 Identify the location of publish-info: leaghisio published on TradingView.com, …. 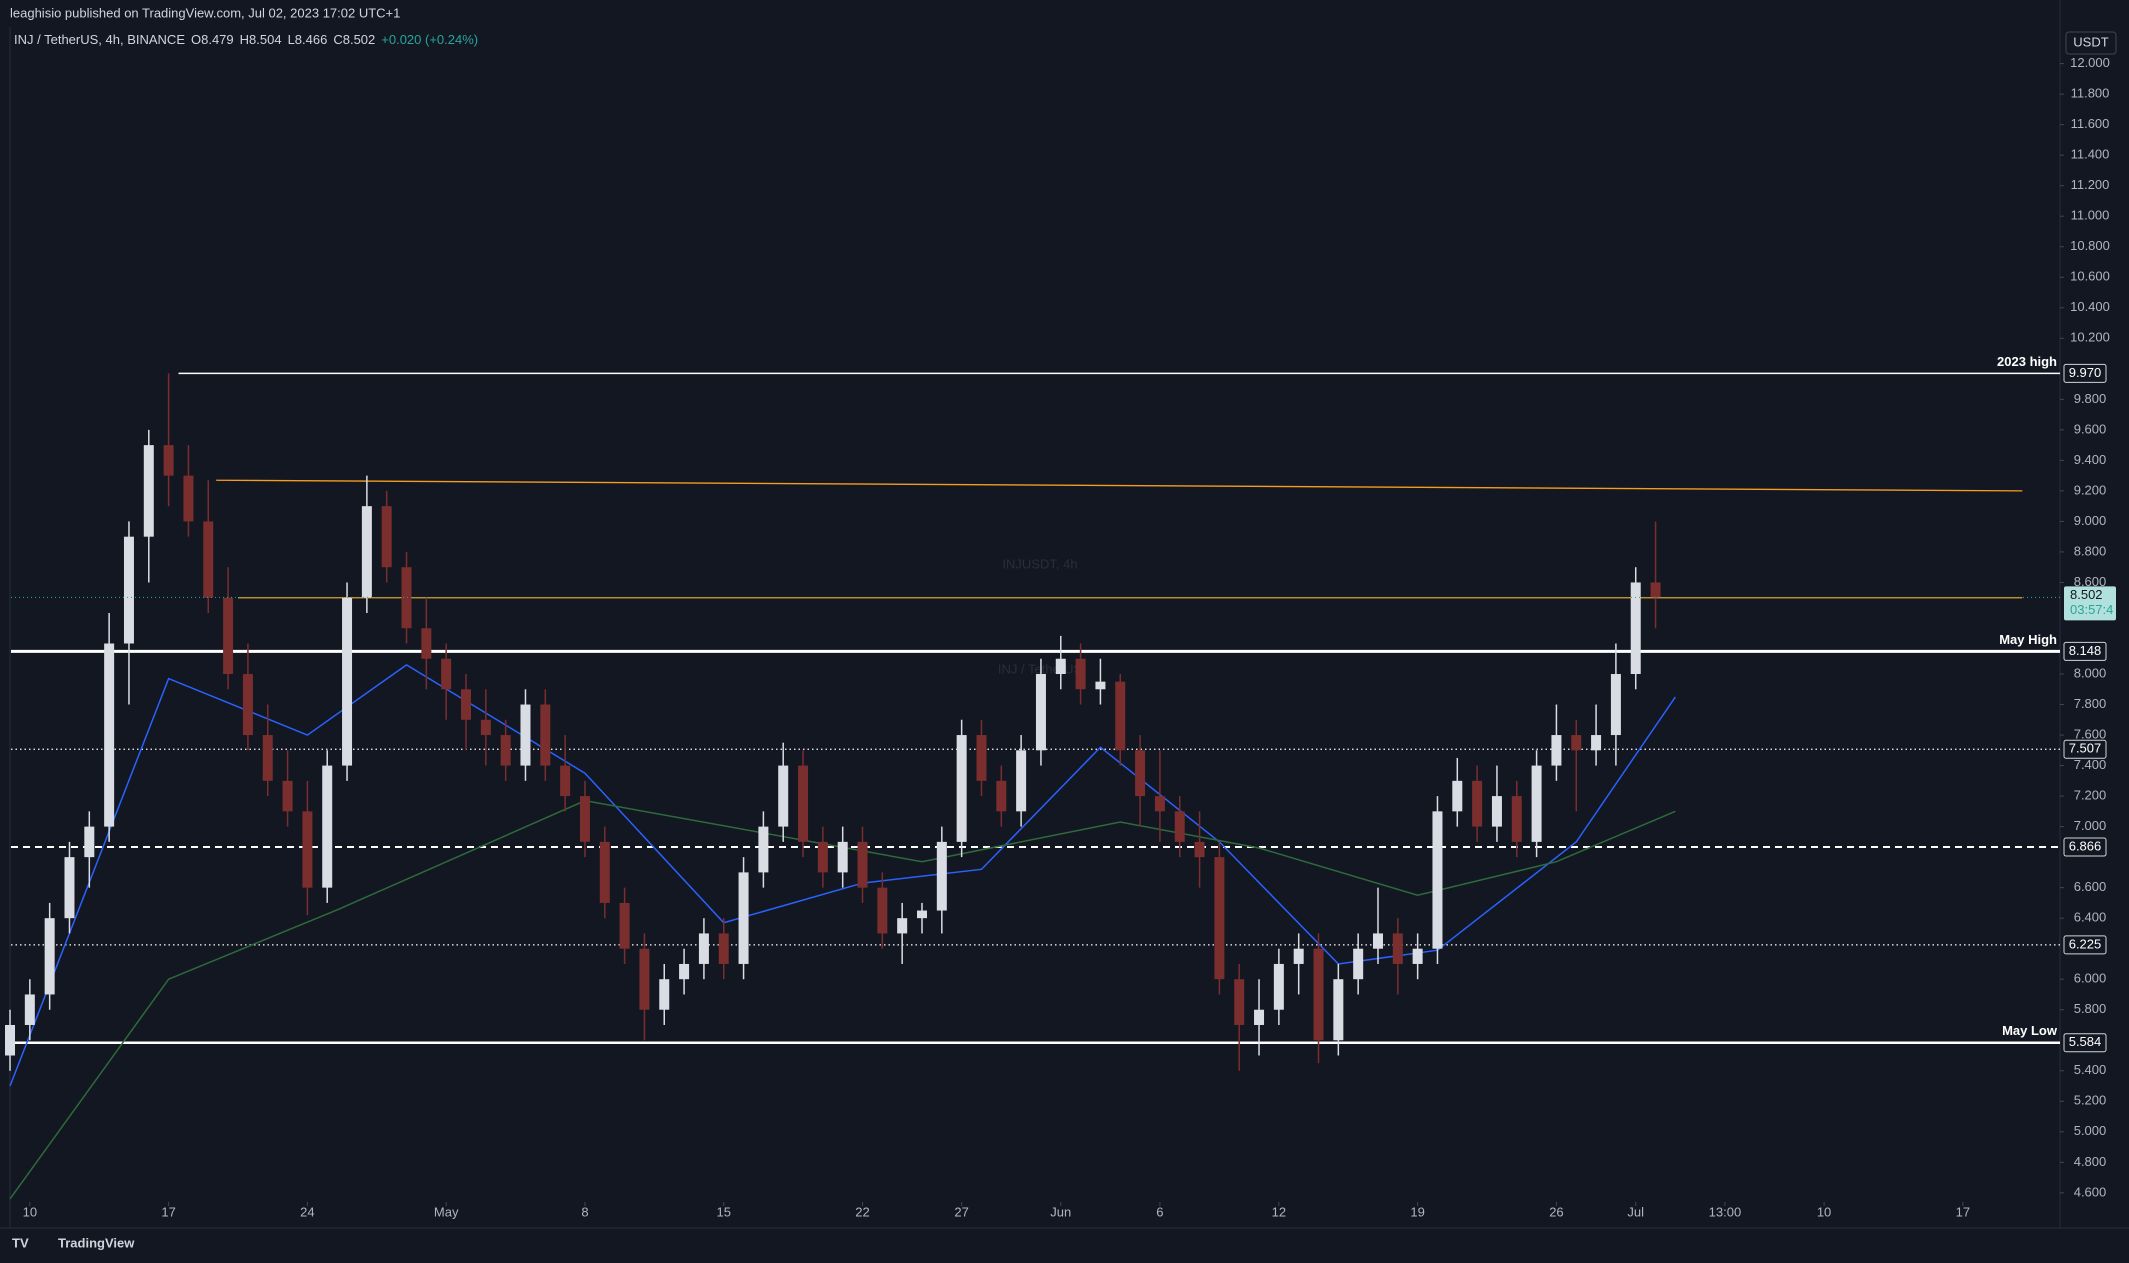
(205, 12).